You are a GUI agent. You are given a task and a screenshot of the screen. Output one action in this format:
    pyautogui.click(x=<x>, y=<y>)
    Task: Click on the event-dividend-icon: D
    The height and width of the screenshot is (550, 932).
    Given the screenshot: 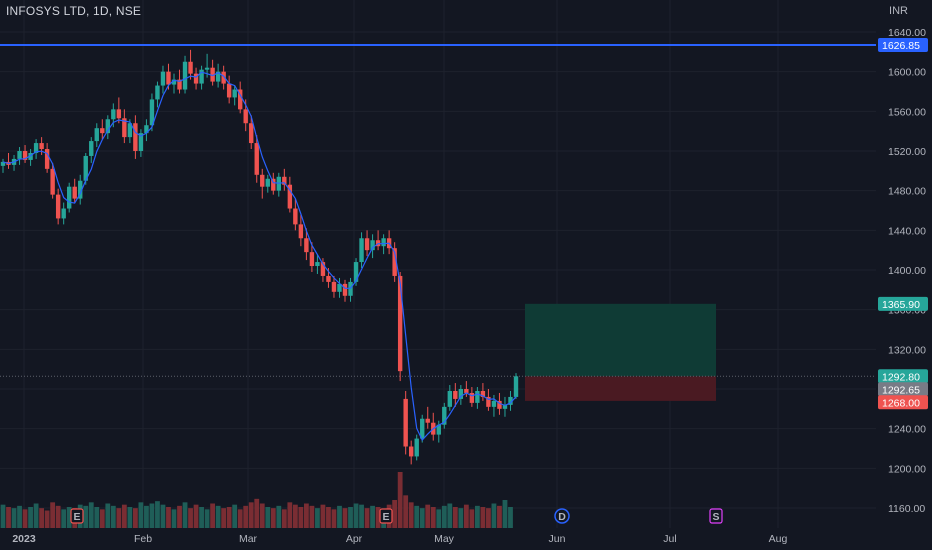 What is the action you would take?
    pyautogui.click(x=562, y=516)
    